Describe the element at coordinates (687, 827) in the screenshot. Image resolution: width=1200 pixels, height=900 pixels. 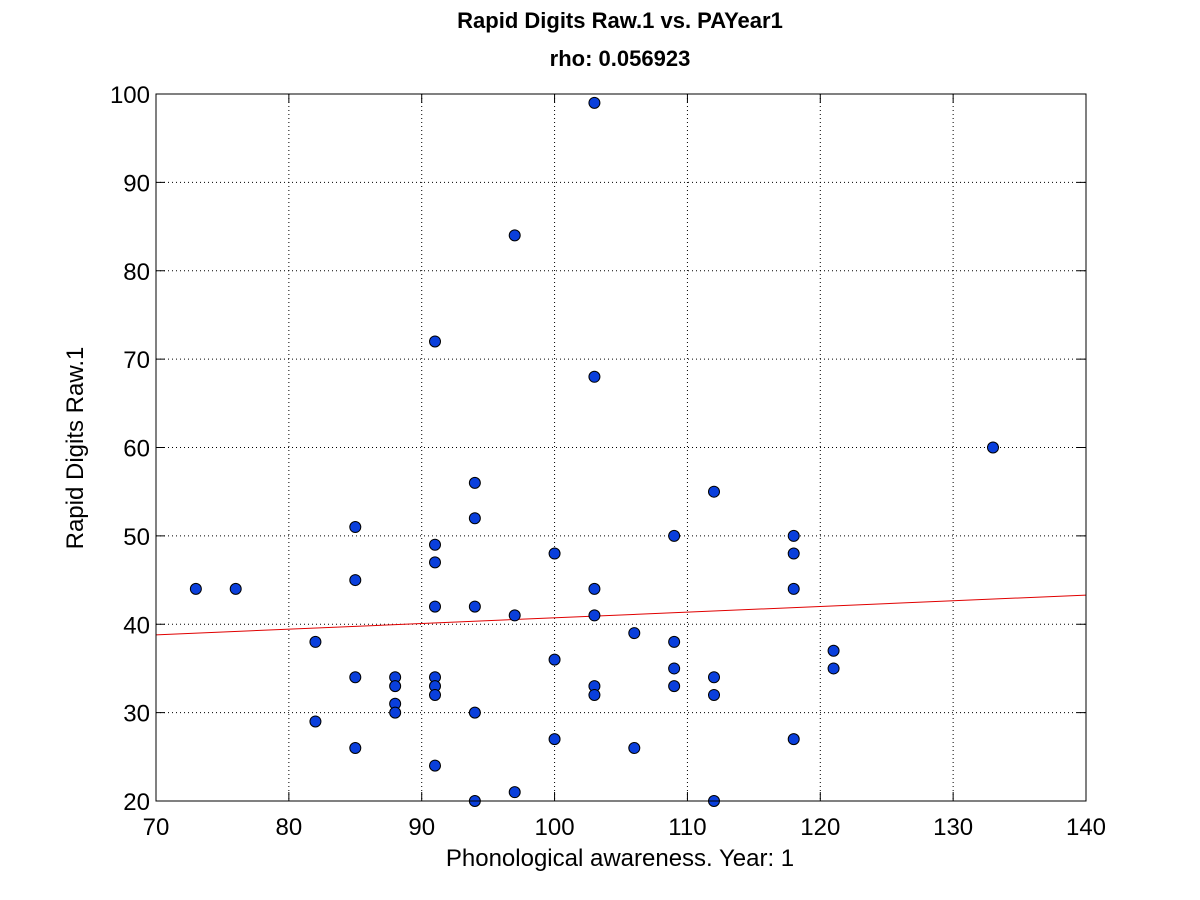
I see `x-tick-label: 110` at that location.